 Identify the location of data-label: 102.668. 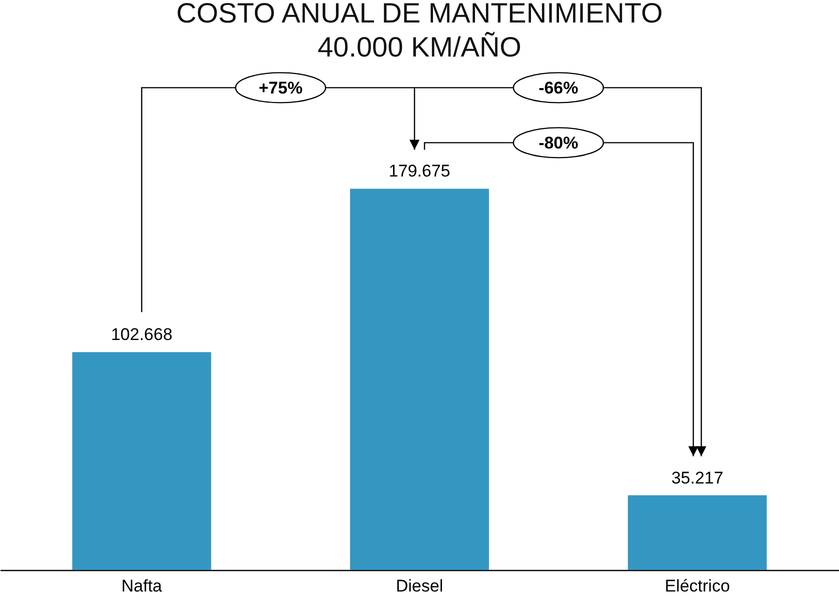
(141, 334).